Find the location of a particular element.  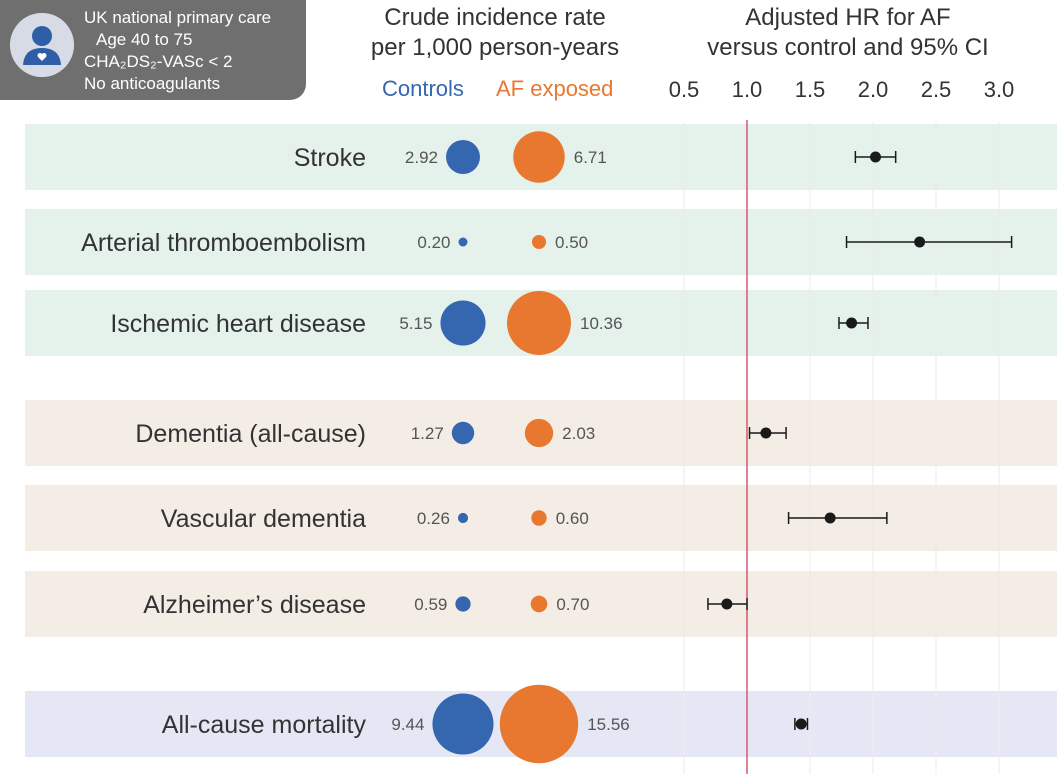

cohort-line-anticoagulants: No anticoagulants is located at coordinates (152, 83).